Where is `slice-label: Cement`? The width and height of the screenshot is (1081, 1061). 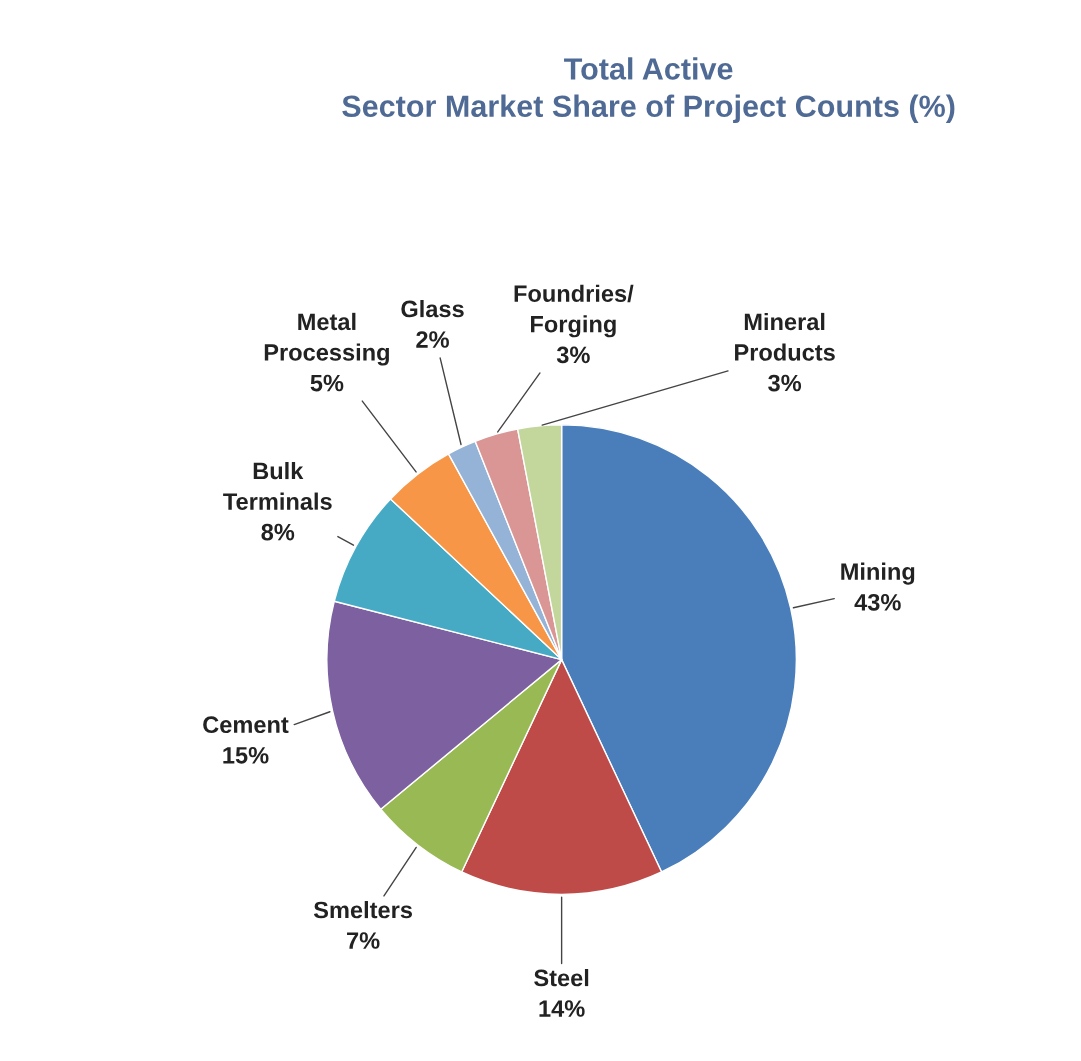
slice-label: Cement is located at coordinates (246, 725).